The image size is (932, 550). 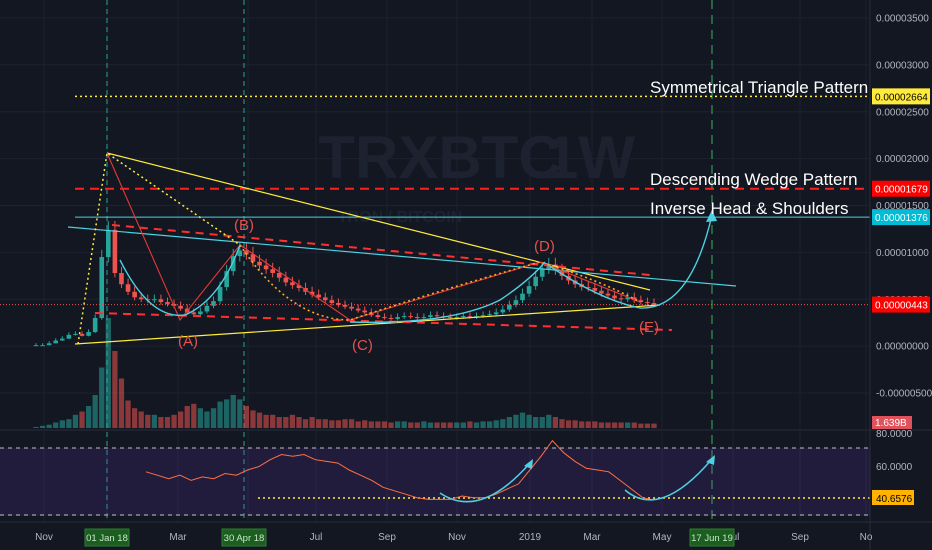 What do you see at coordinates (381, 250) in the screenshot?
I see `wedge-upper-line` at bounding box center [381, 250].